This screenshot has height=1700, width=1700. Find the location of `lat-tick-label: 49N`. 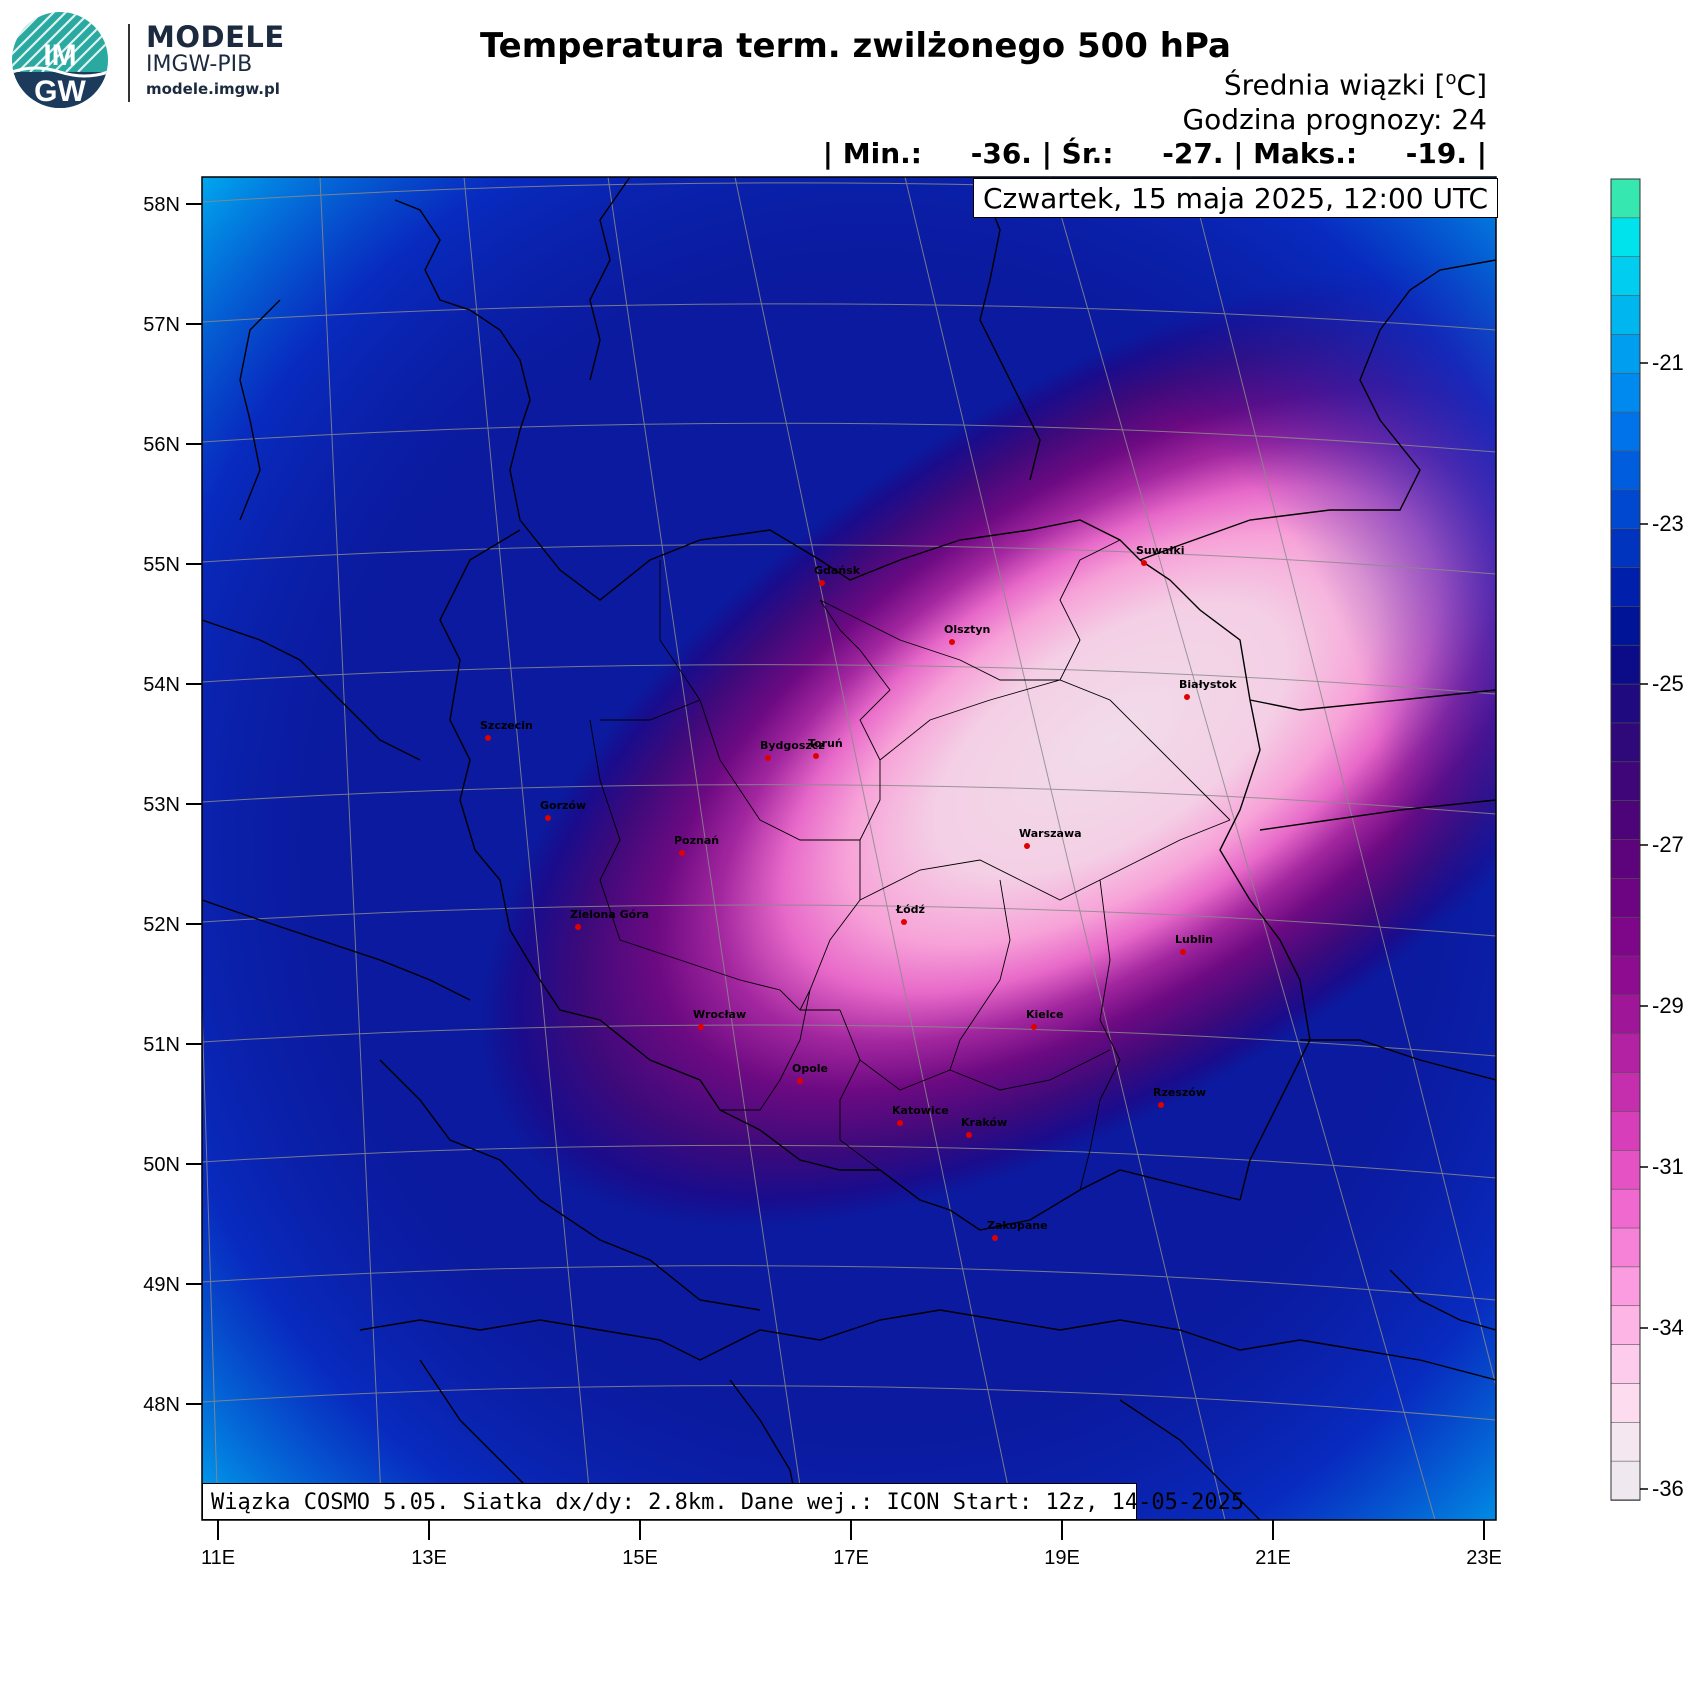

lat-tick-label: 49N is located at coordinates (161, 1285).